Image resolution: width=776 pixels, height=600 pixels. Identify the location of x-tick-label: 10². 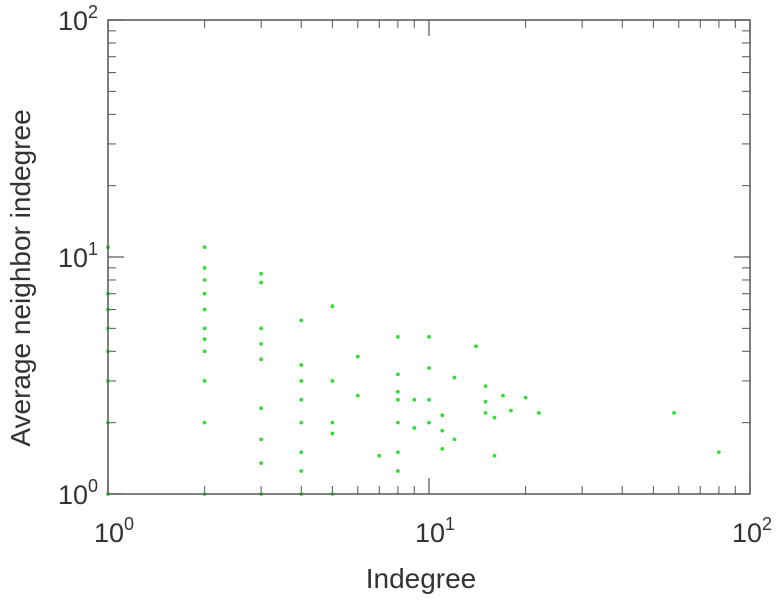
(752, 531).